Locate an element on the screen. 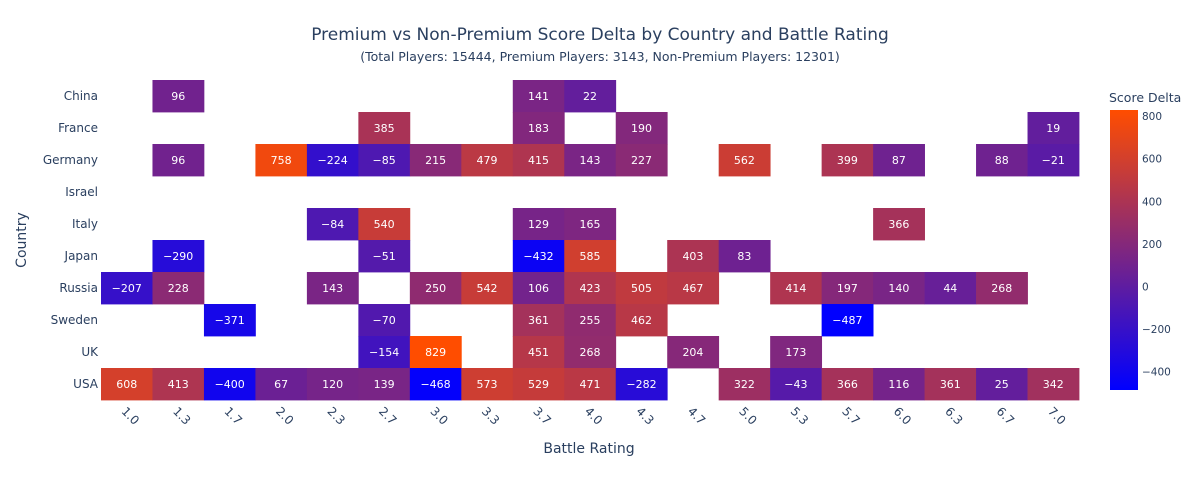  x-tick-label: 1.0 is located at coordinates (130, 415).